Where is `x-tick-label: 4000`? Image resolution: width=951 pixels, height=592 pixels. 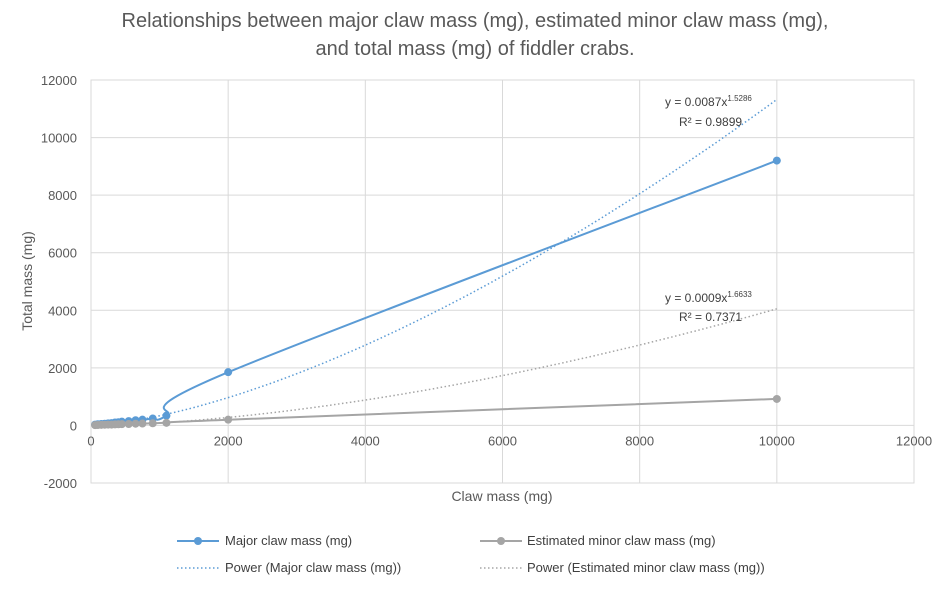
x-tick-label: 4000 is located at coordinates (365, 440).